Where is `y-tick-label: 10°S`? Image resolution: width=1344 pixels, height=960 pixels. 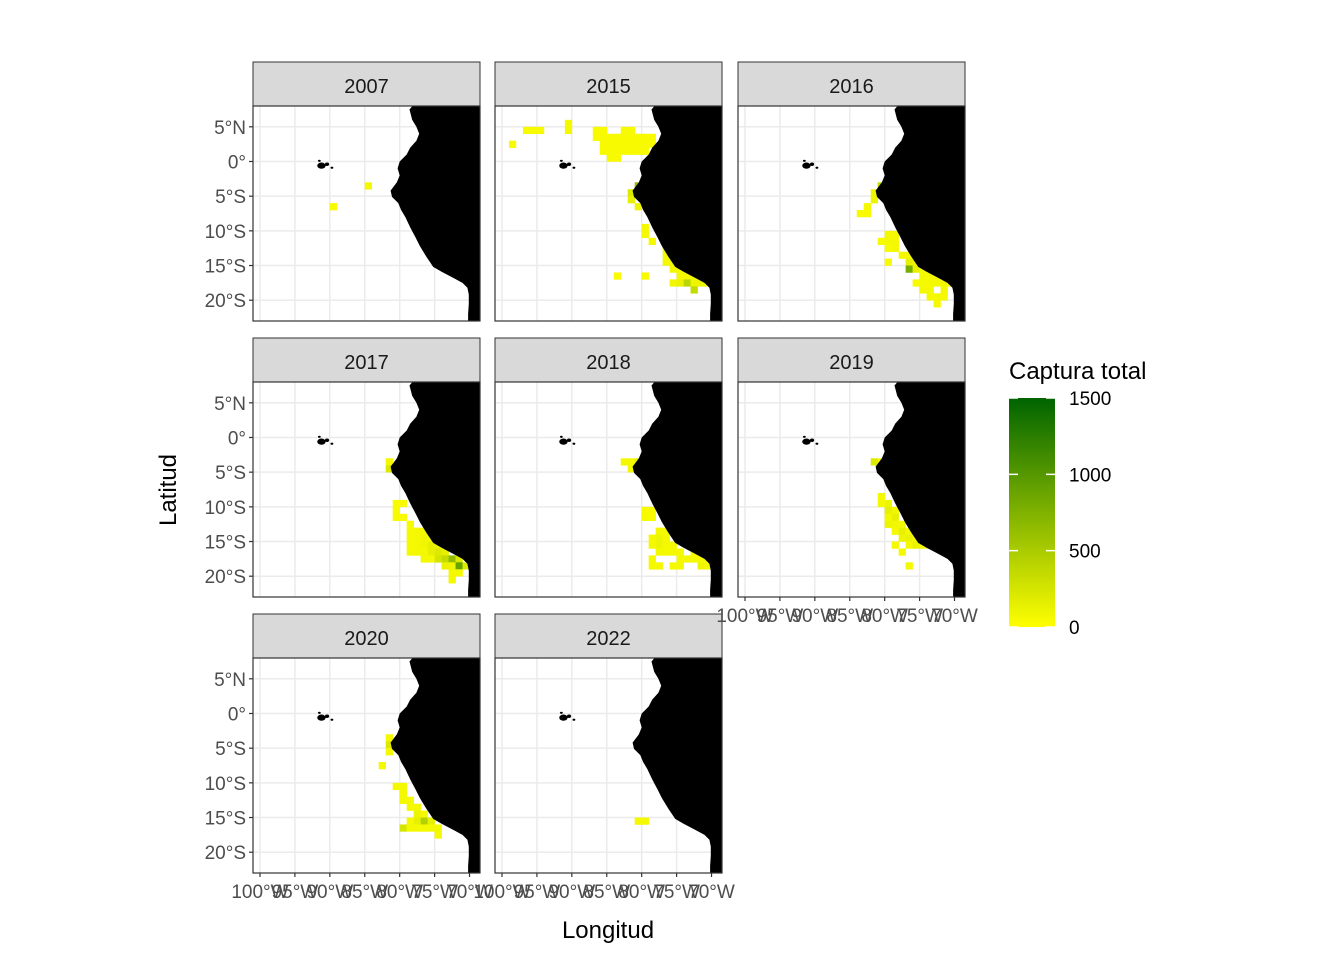
y-tick-label: 10°S is located at coordinates (225, 784).